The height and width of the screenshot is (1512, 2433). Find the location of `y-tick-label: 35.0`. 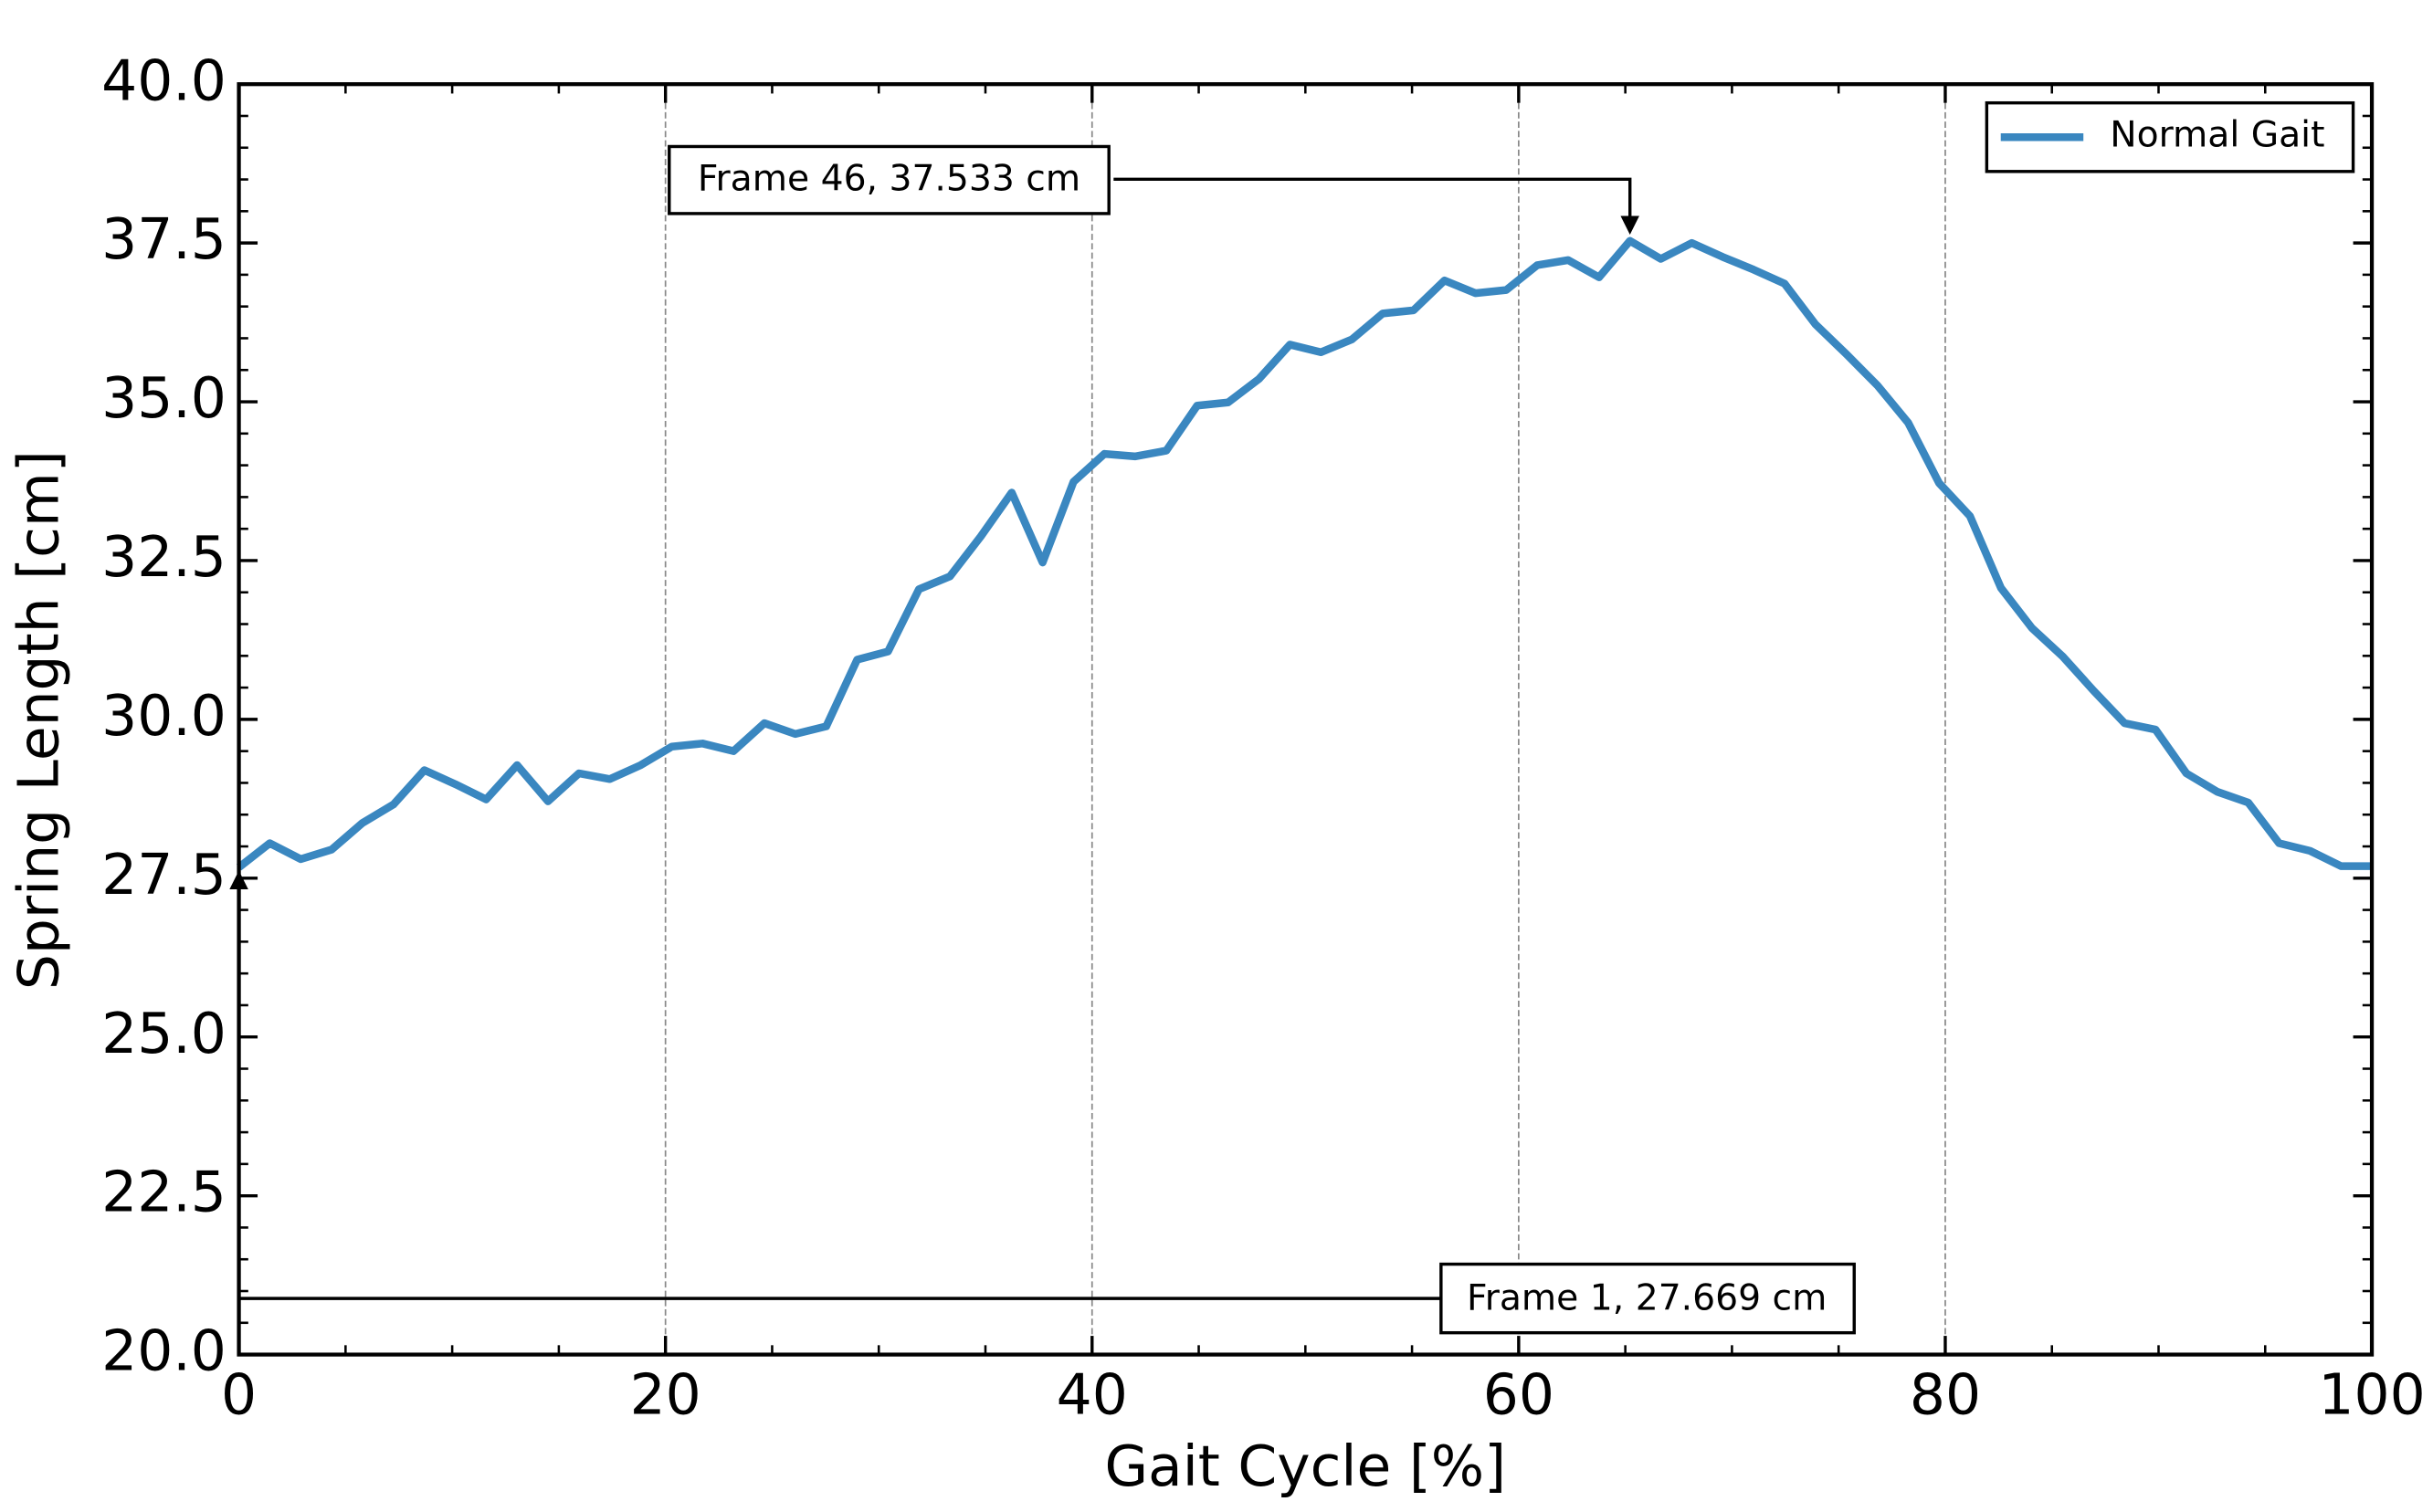

y-tick-label: 35.0 is located at coordinates (163, 399).